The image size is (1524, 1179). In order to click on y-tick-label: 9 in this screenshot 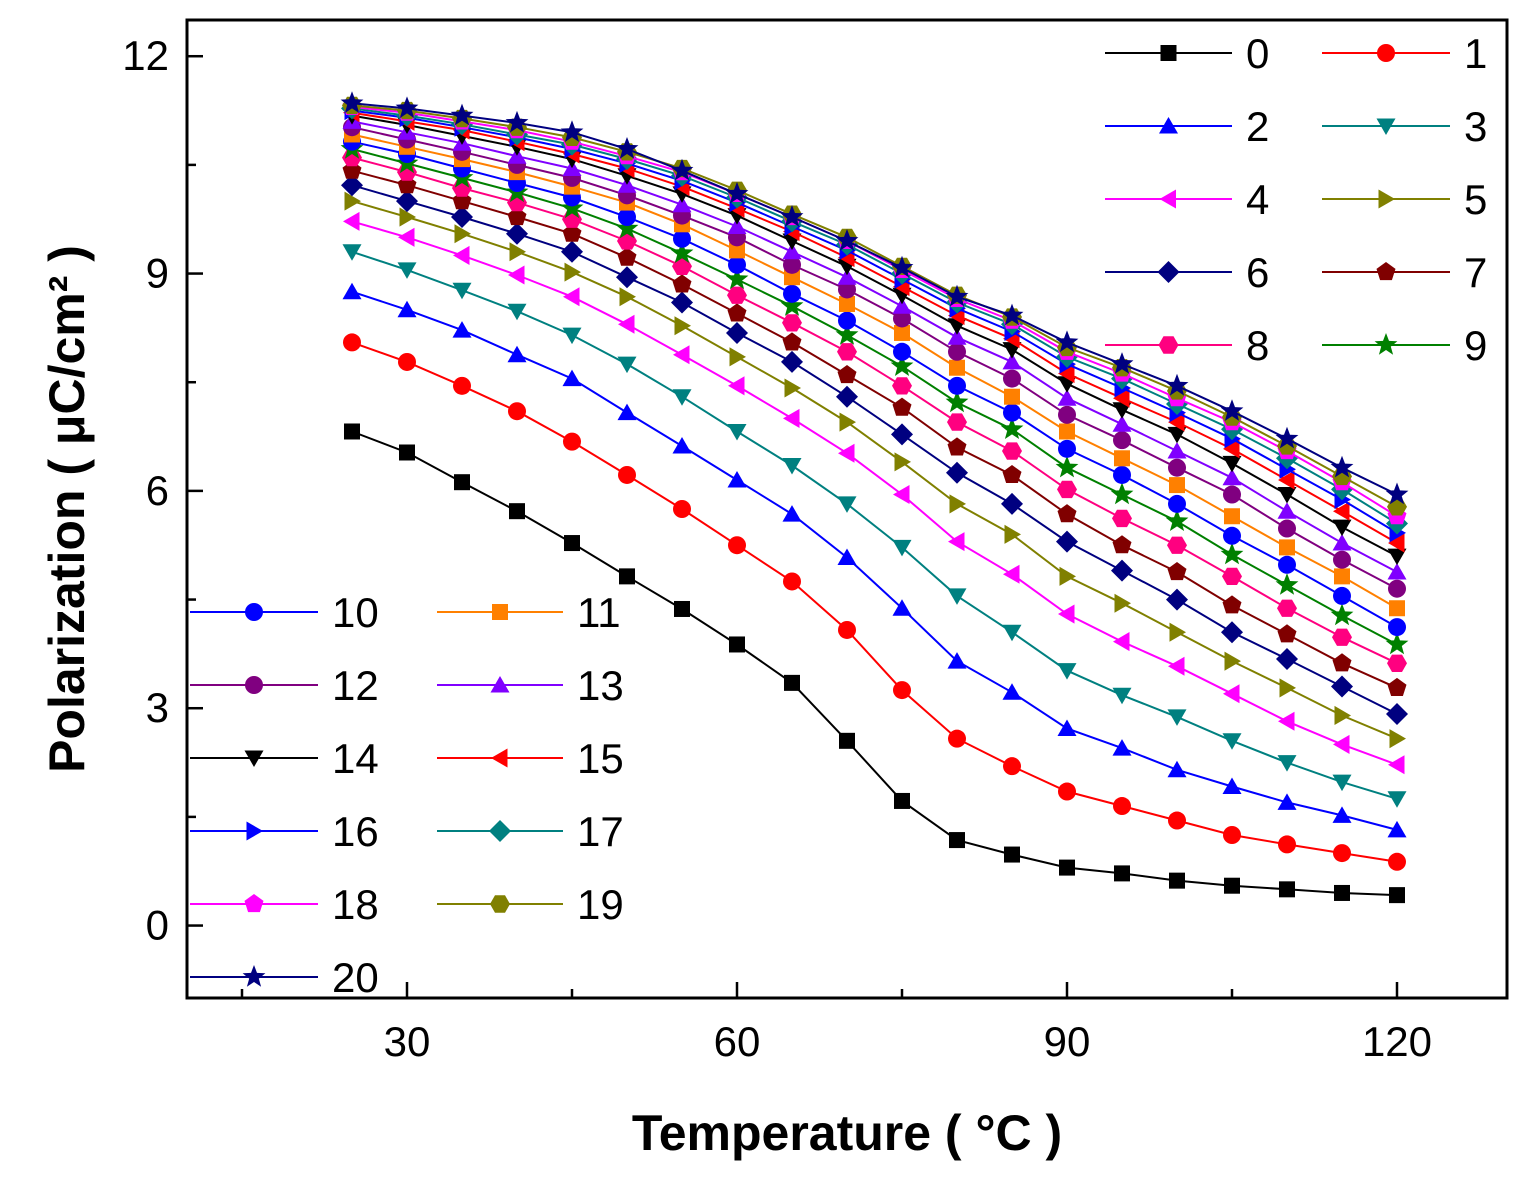, I will do `click(157, 273)`.